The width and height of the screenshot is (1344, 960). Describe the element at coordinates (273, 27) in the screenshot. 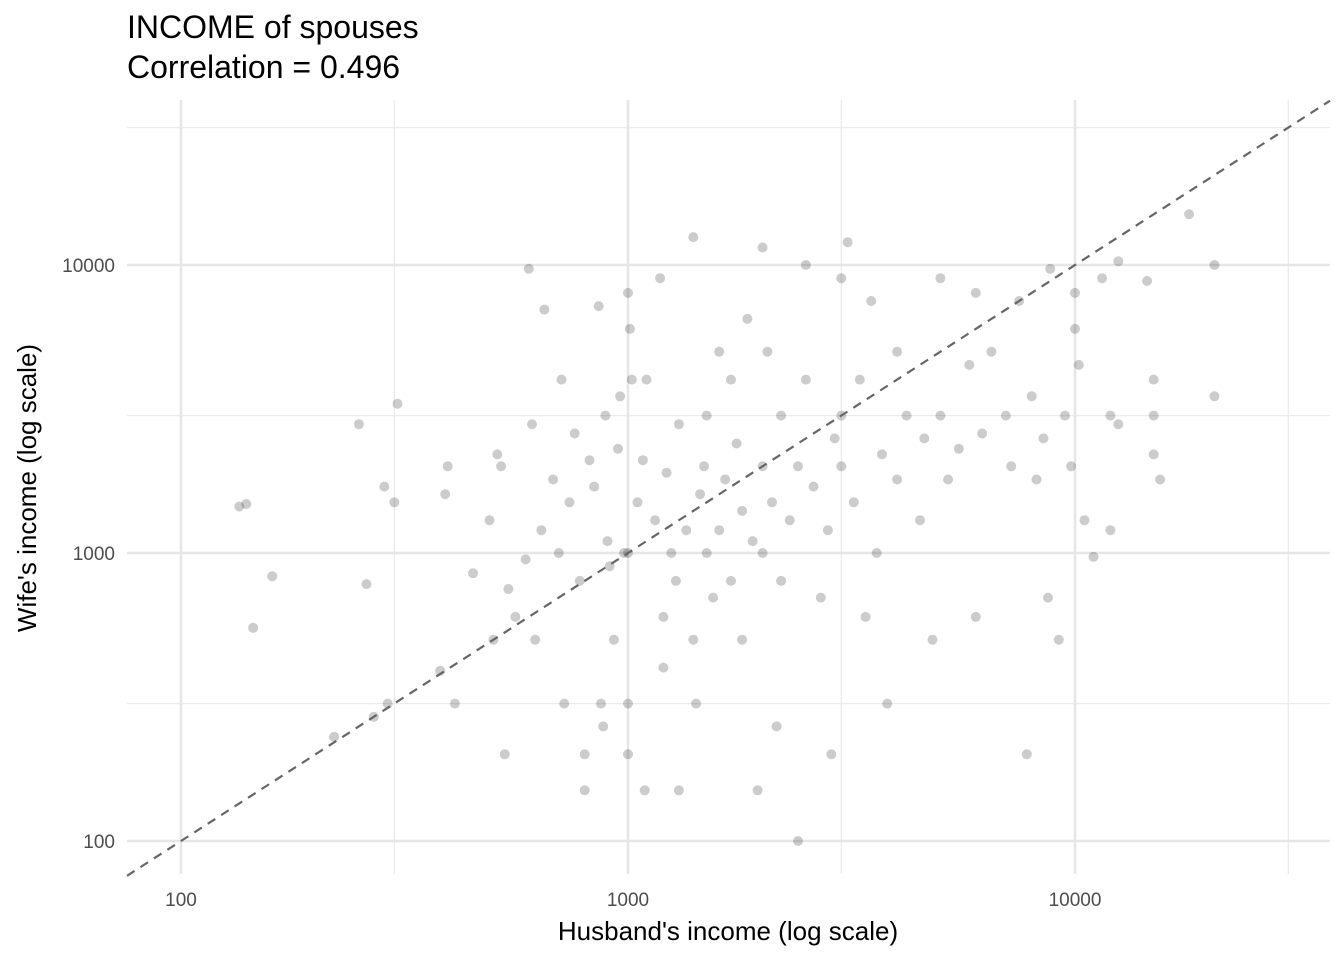

I see `chart-title: INCOME of spouses` at that location.